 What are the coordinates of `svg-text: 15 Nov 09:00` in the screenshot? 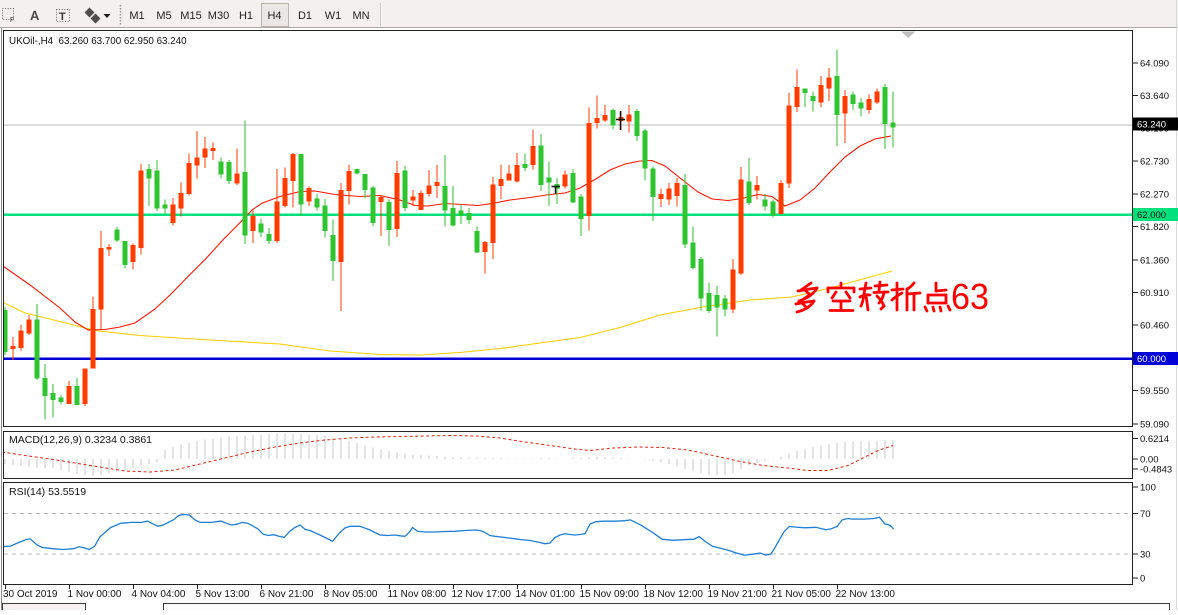 It's located at (610, 594).